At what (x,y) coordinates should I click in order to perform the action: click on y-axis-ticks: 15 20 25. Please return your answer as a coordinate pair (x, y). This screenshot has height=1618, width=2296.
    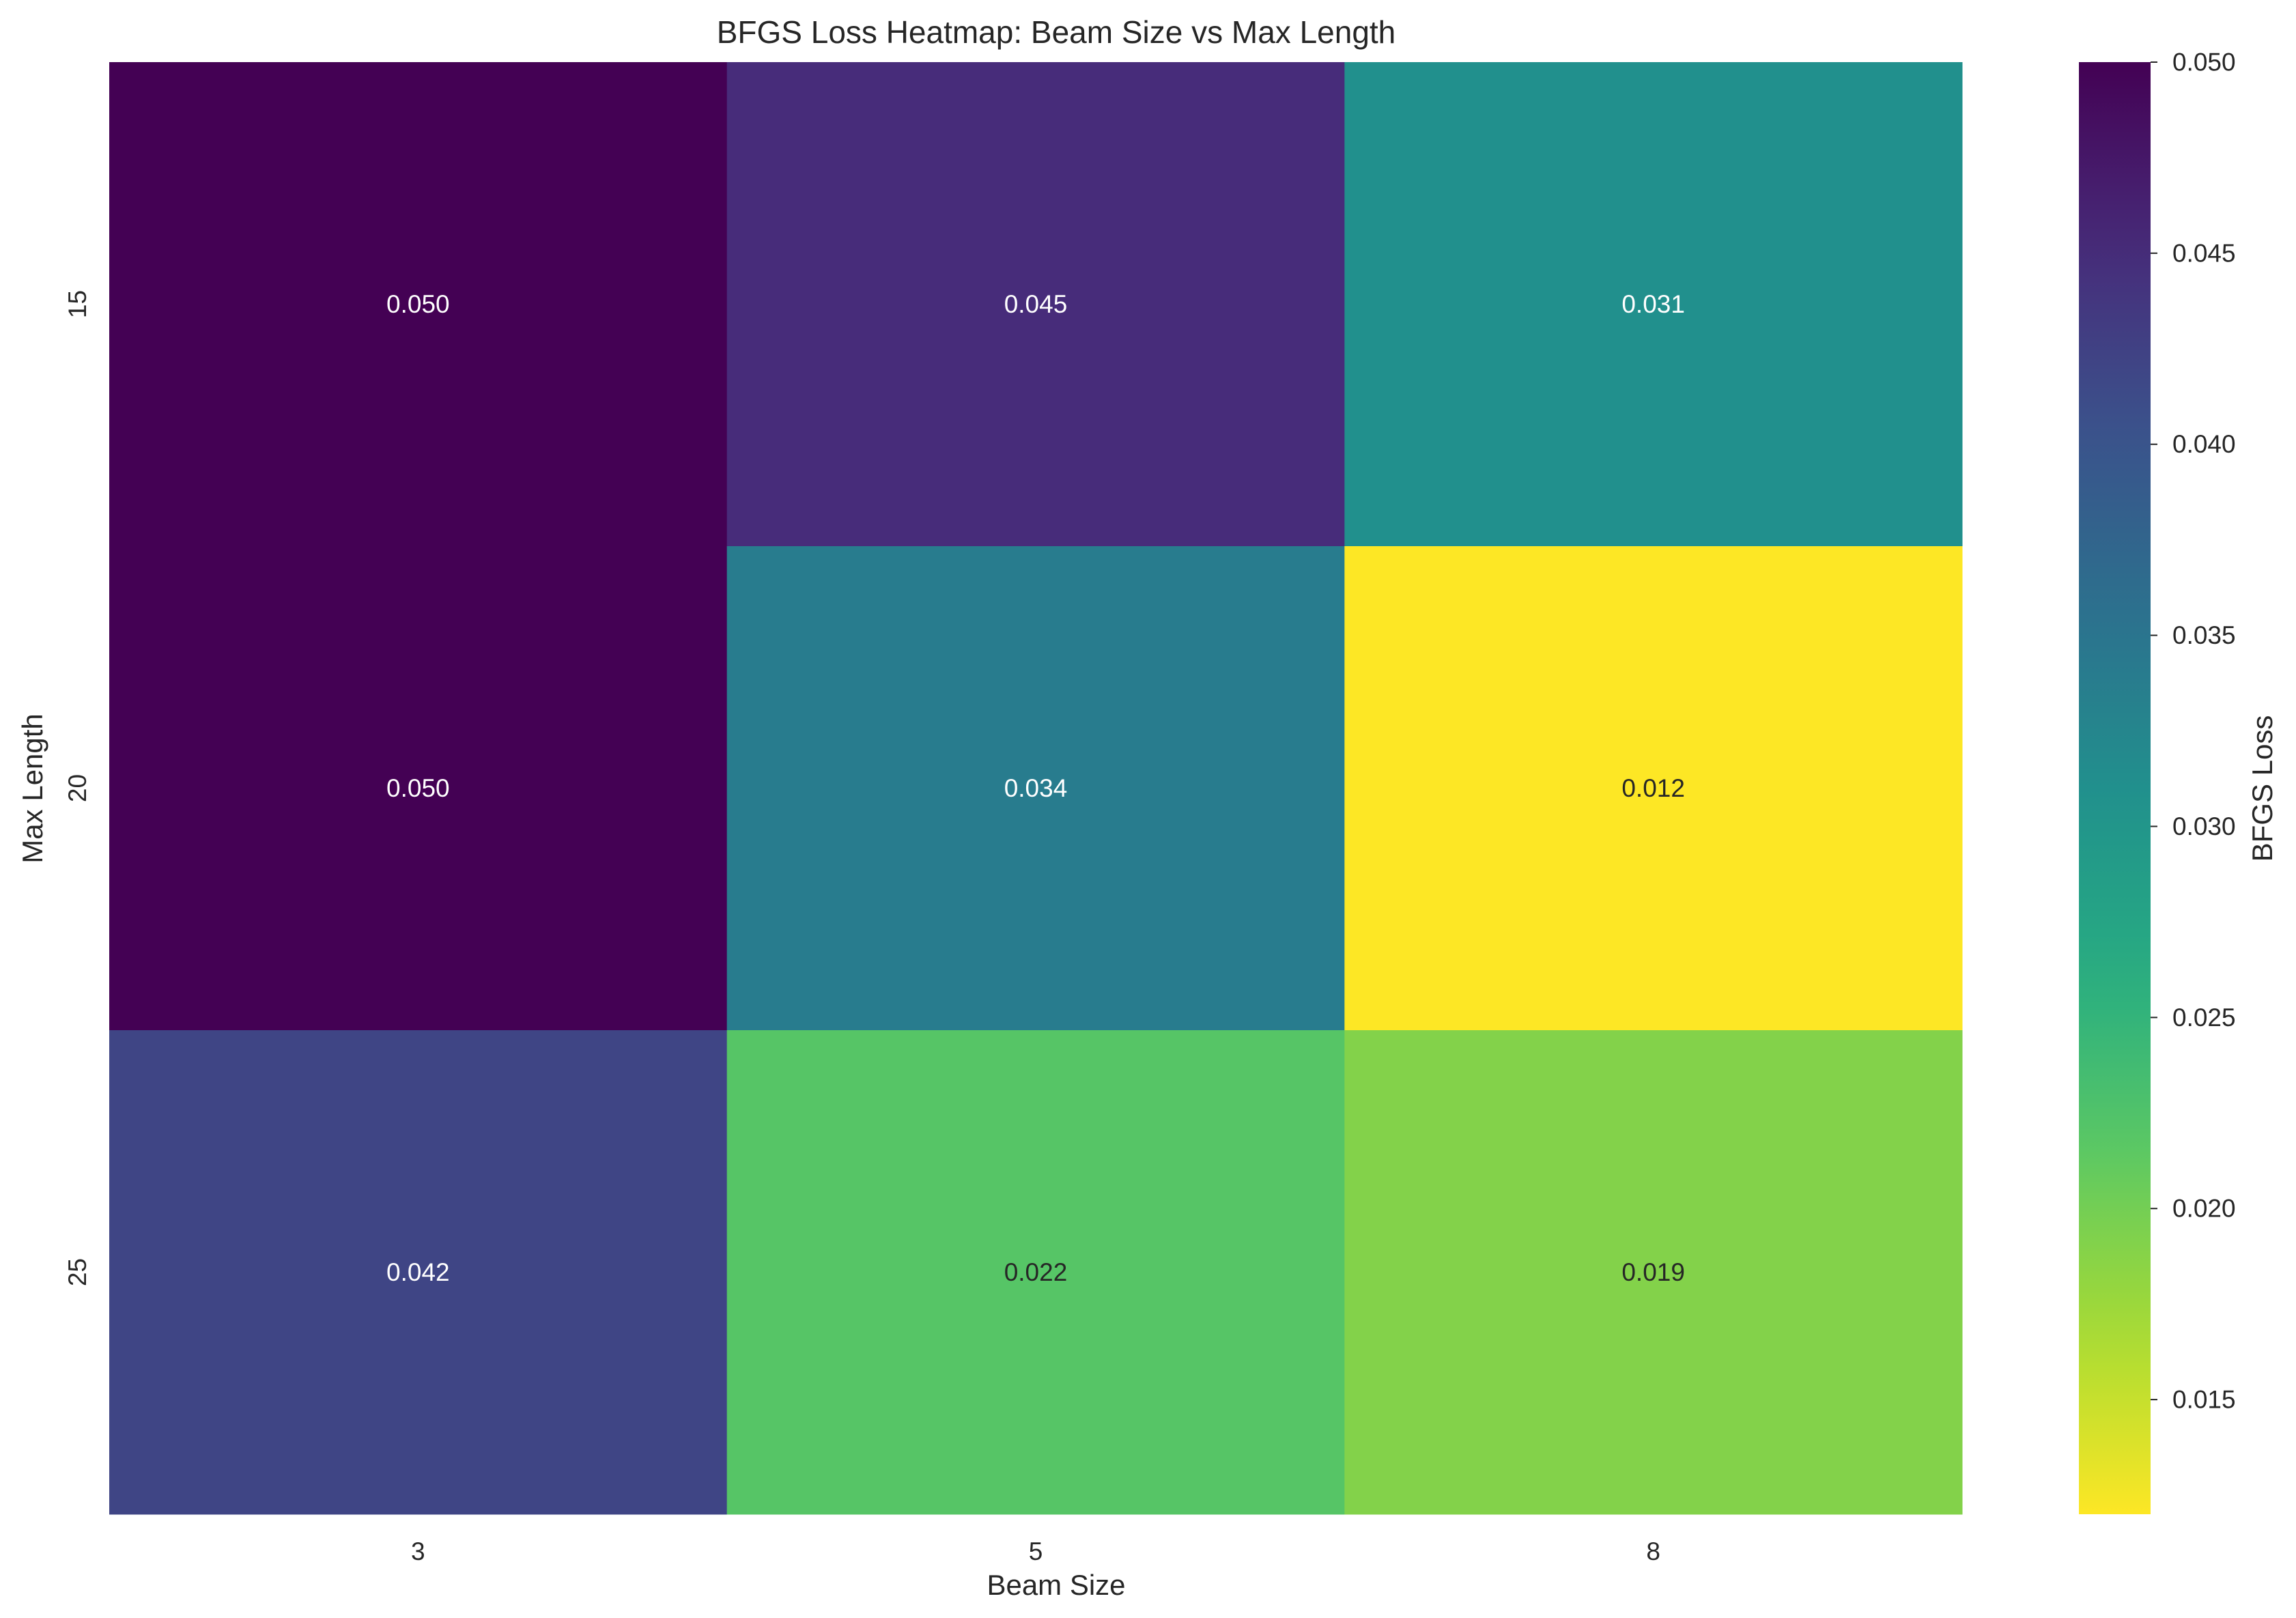
    Looking at the image, I should click on (77, 788).